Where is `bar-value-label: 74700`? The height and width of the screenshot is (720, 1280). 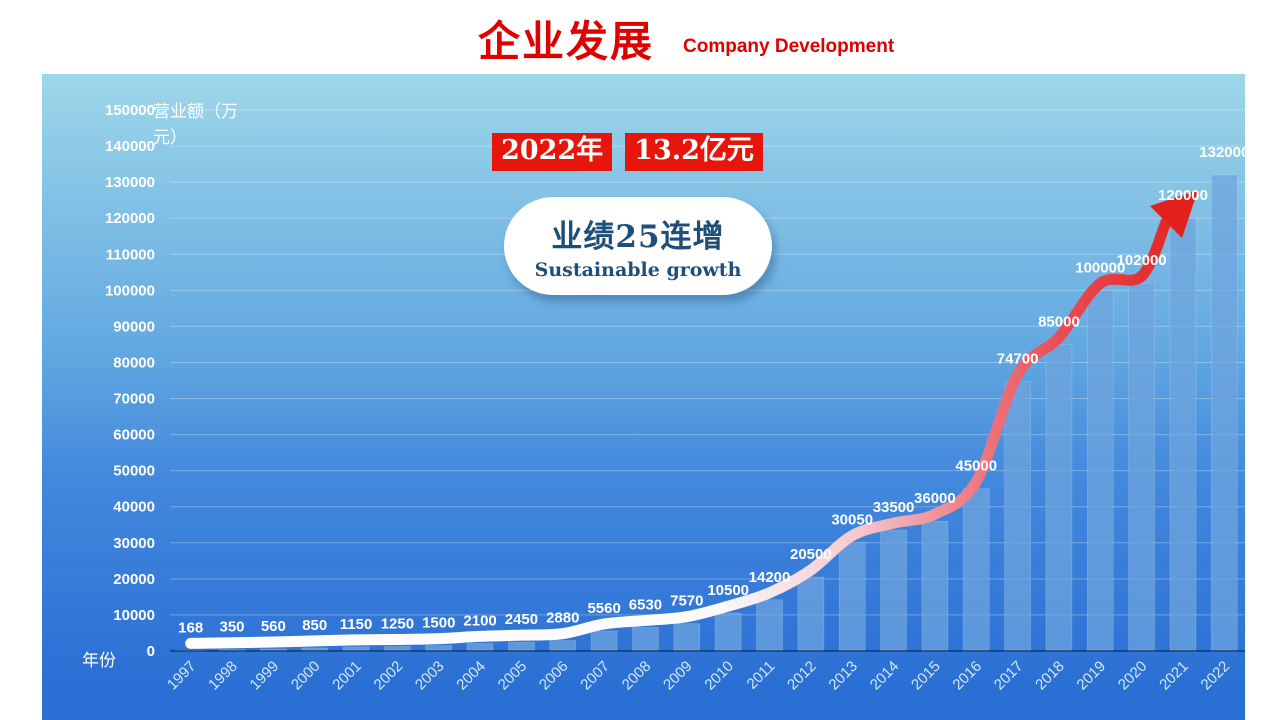 bar-value-label: 74700 is located at coordinates (1018, 359).